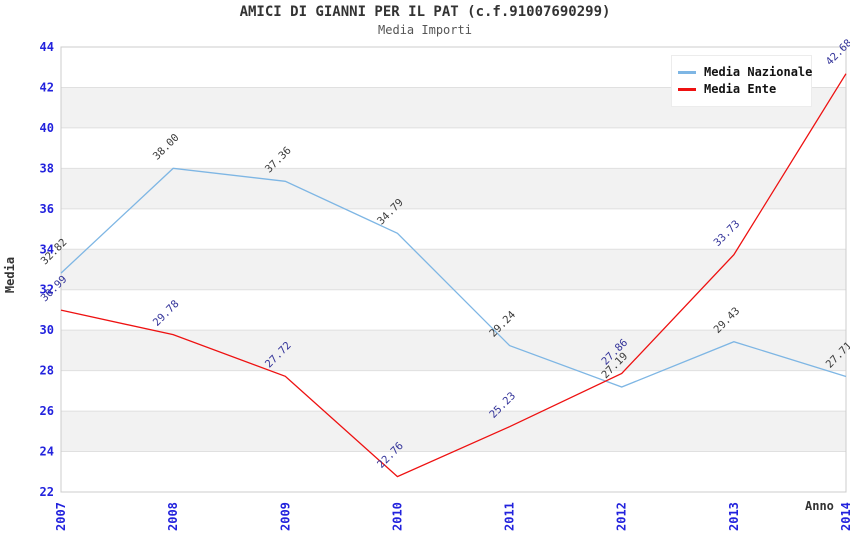  I want to click on y-axis-title: Media, so click(10, 275).